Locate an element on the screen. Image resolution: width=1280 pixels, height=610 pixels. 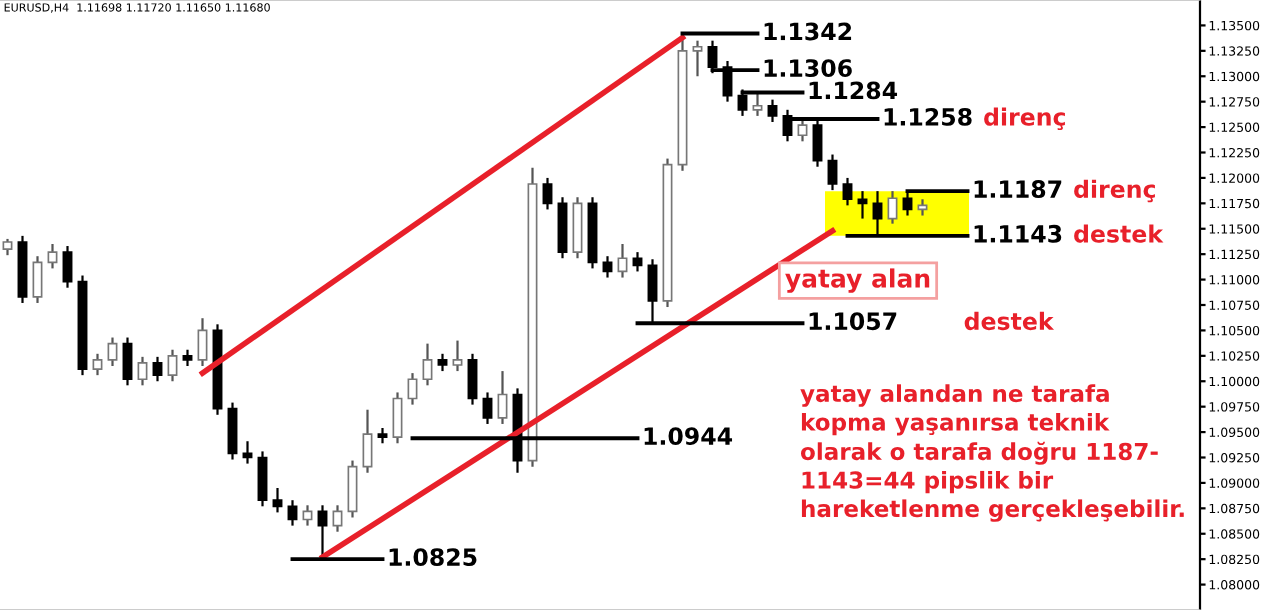
series-label: 1.1284 is located at coordinates (853, 90).